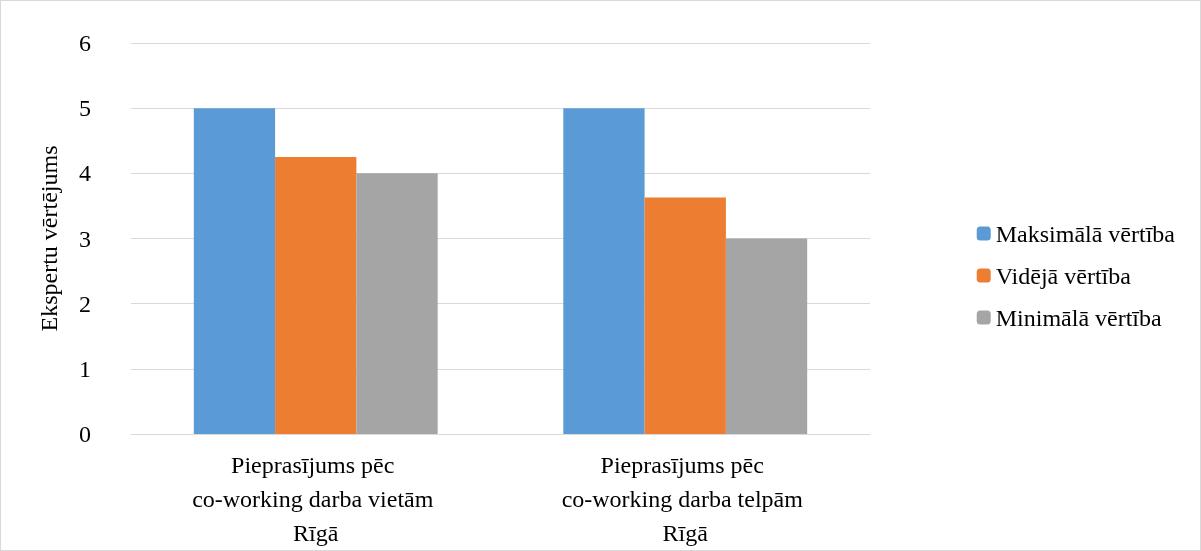 This screenshot has height=551, width=1201. I want to click on x-tick-label: Pieprasījums pēc co-working darba vietām Rīgā, so click(316, 499).